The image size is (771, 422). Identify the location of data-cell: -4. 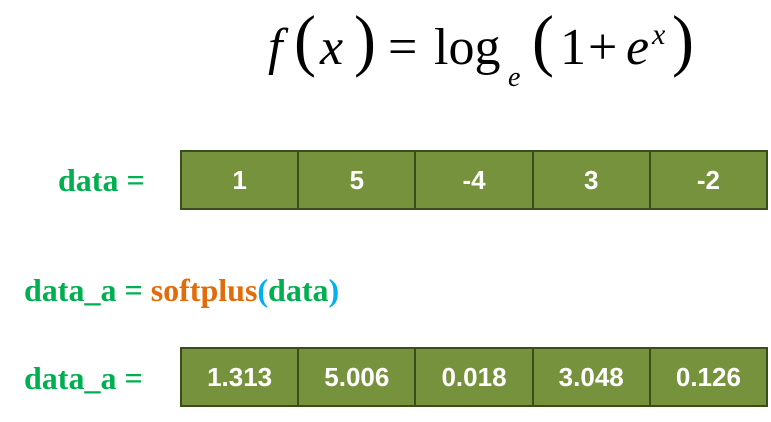
(475, 180).